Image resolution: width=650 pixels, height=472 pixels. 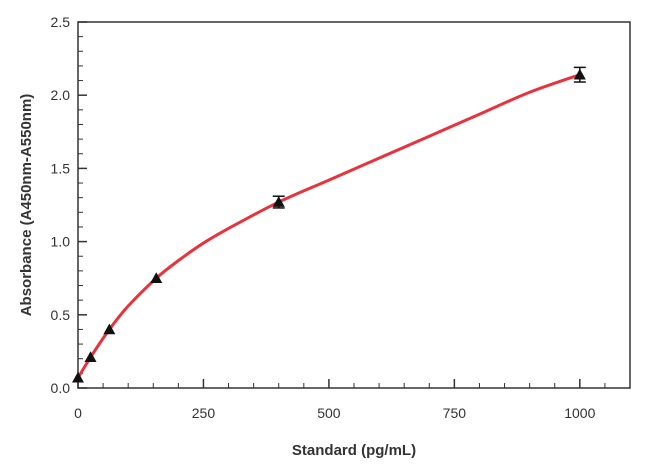 I want to click on y-axis-minor-ticks, so click(x=80, y=205).